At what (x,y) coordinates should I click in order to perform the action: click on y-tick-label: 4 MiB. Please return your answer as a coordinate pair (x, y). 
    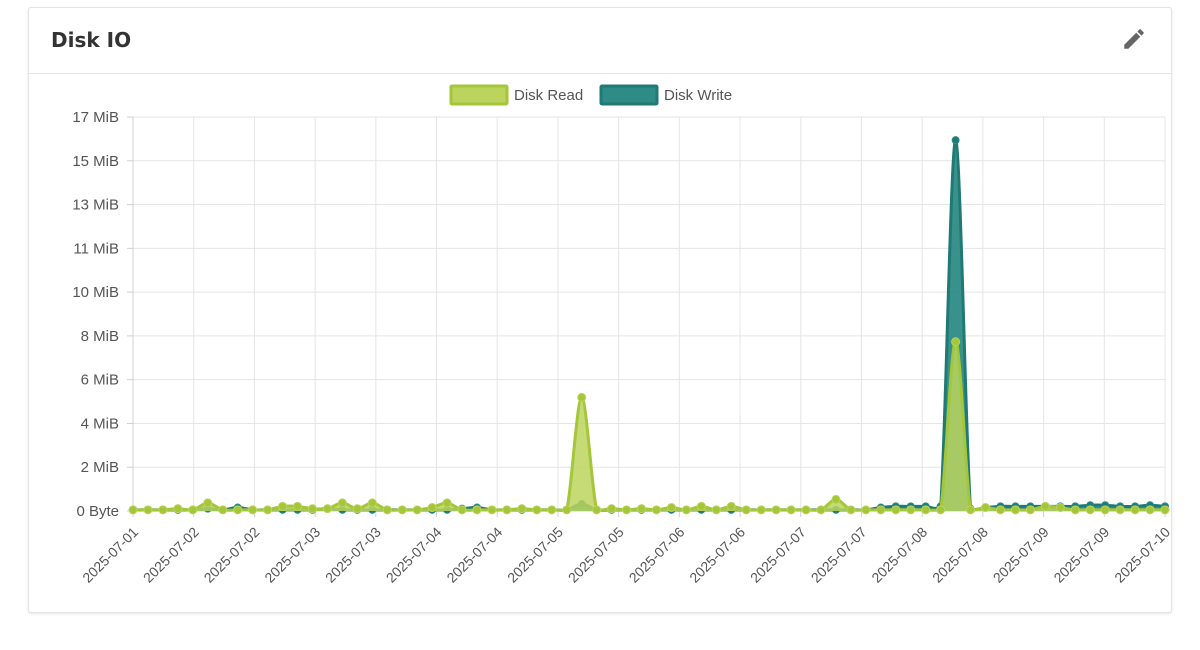
    Looking at the image, I should click on (100, 423).